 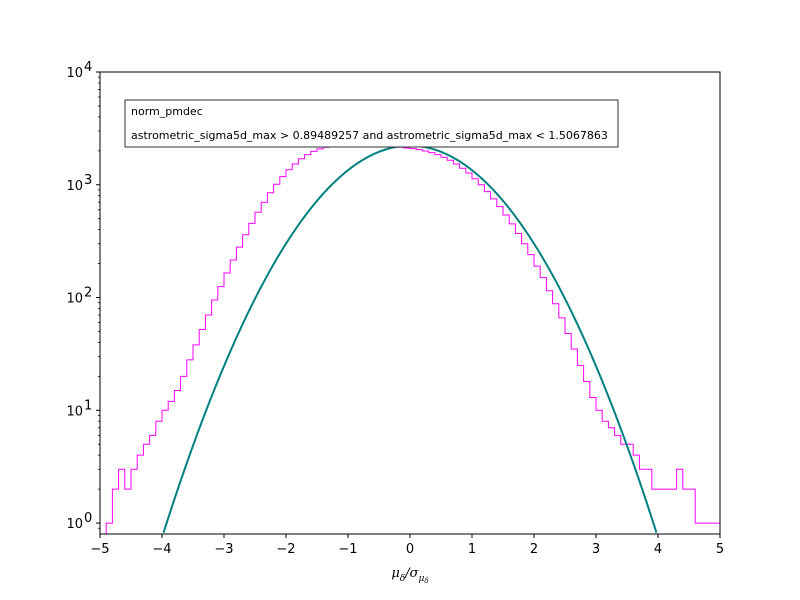 What do you see at coordinates (223, 549) in the screenshot?
I see `x-tick-label: −3` at bounding box center [223, 549].